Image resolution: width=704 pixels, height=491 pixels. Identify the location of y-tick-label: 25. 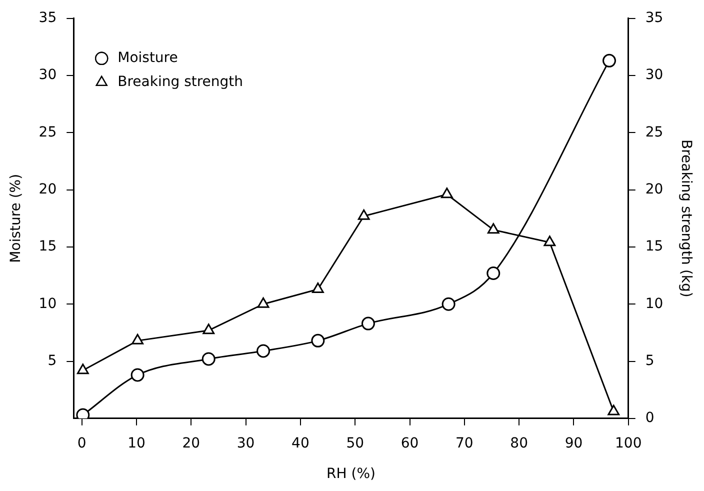
(47, 132).